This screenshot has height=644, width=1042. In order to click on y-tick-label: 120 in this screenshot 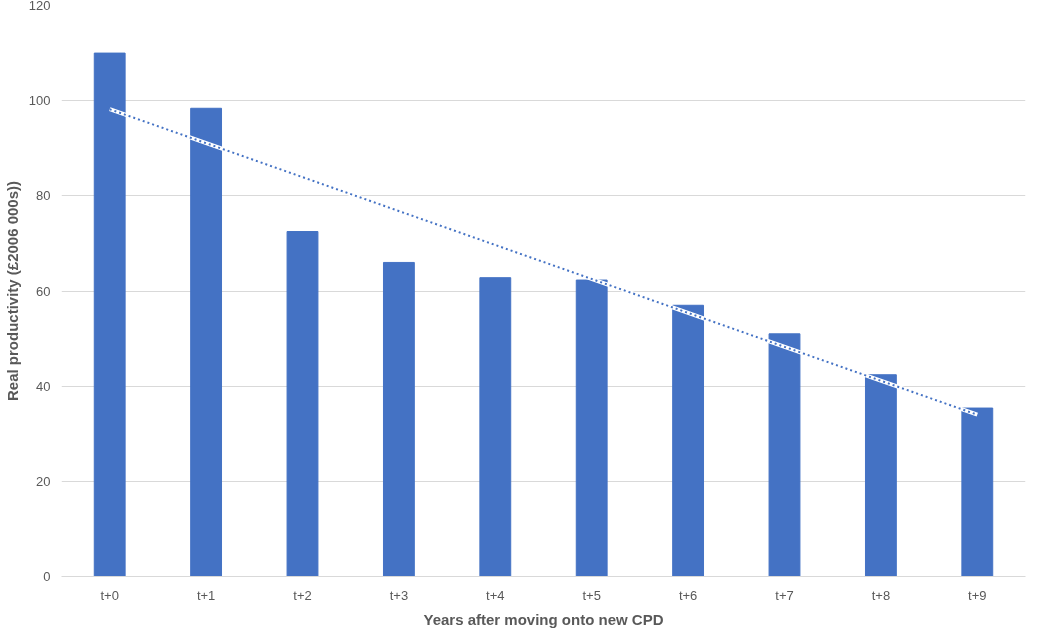, I will do `click(39, 6)`.